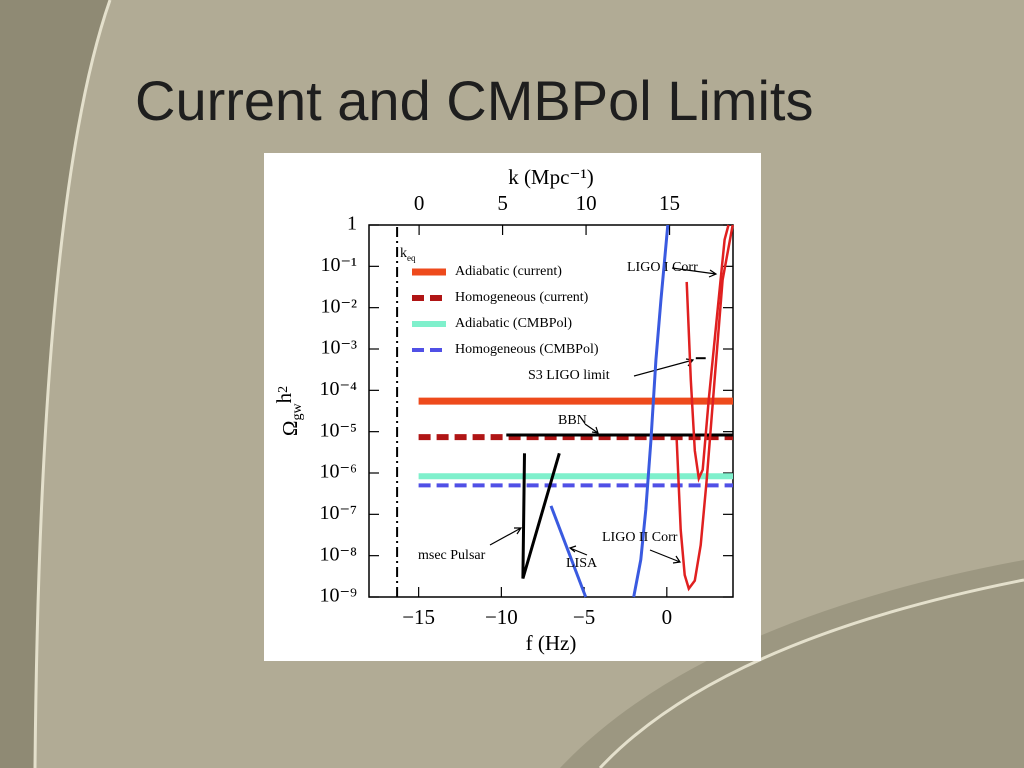 This screenshot has width=1024, height=768. Describe the element at coordinates (338, 389) in the screenshot. I see `y-tick-label: 10⁻⁴` at that location.